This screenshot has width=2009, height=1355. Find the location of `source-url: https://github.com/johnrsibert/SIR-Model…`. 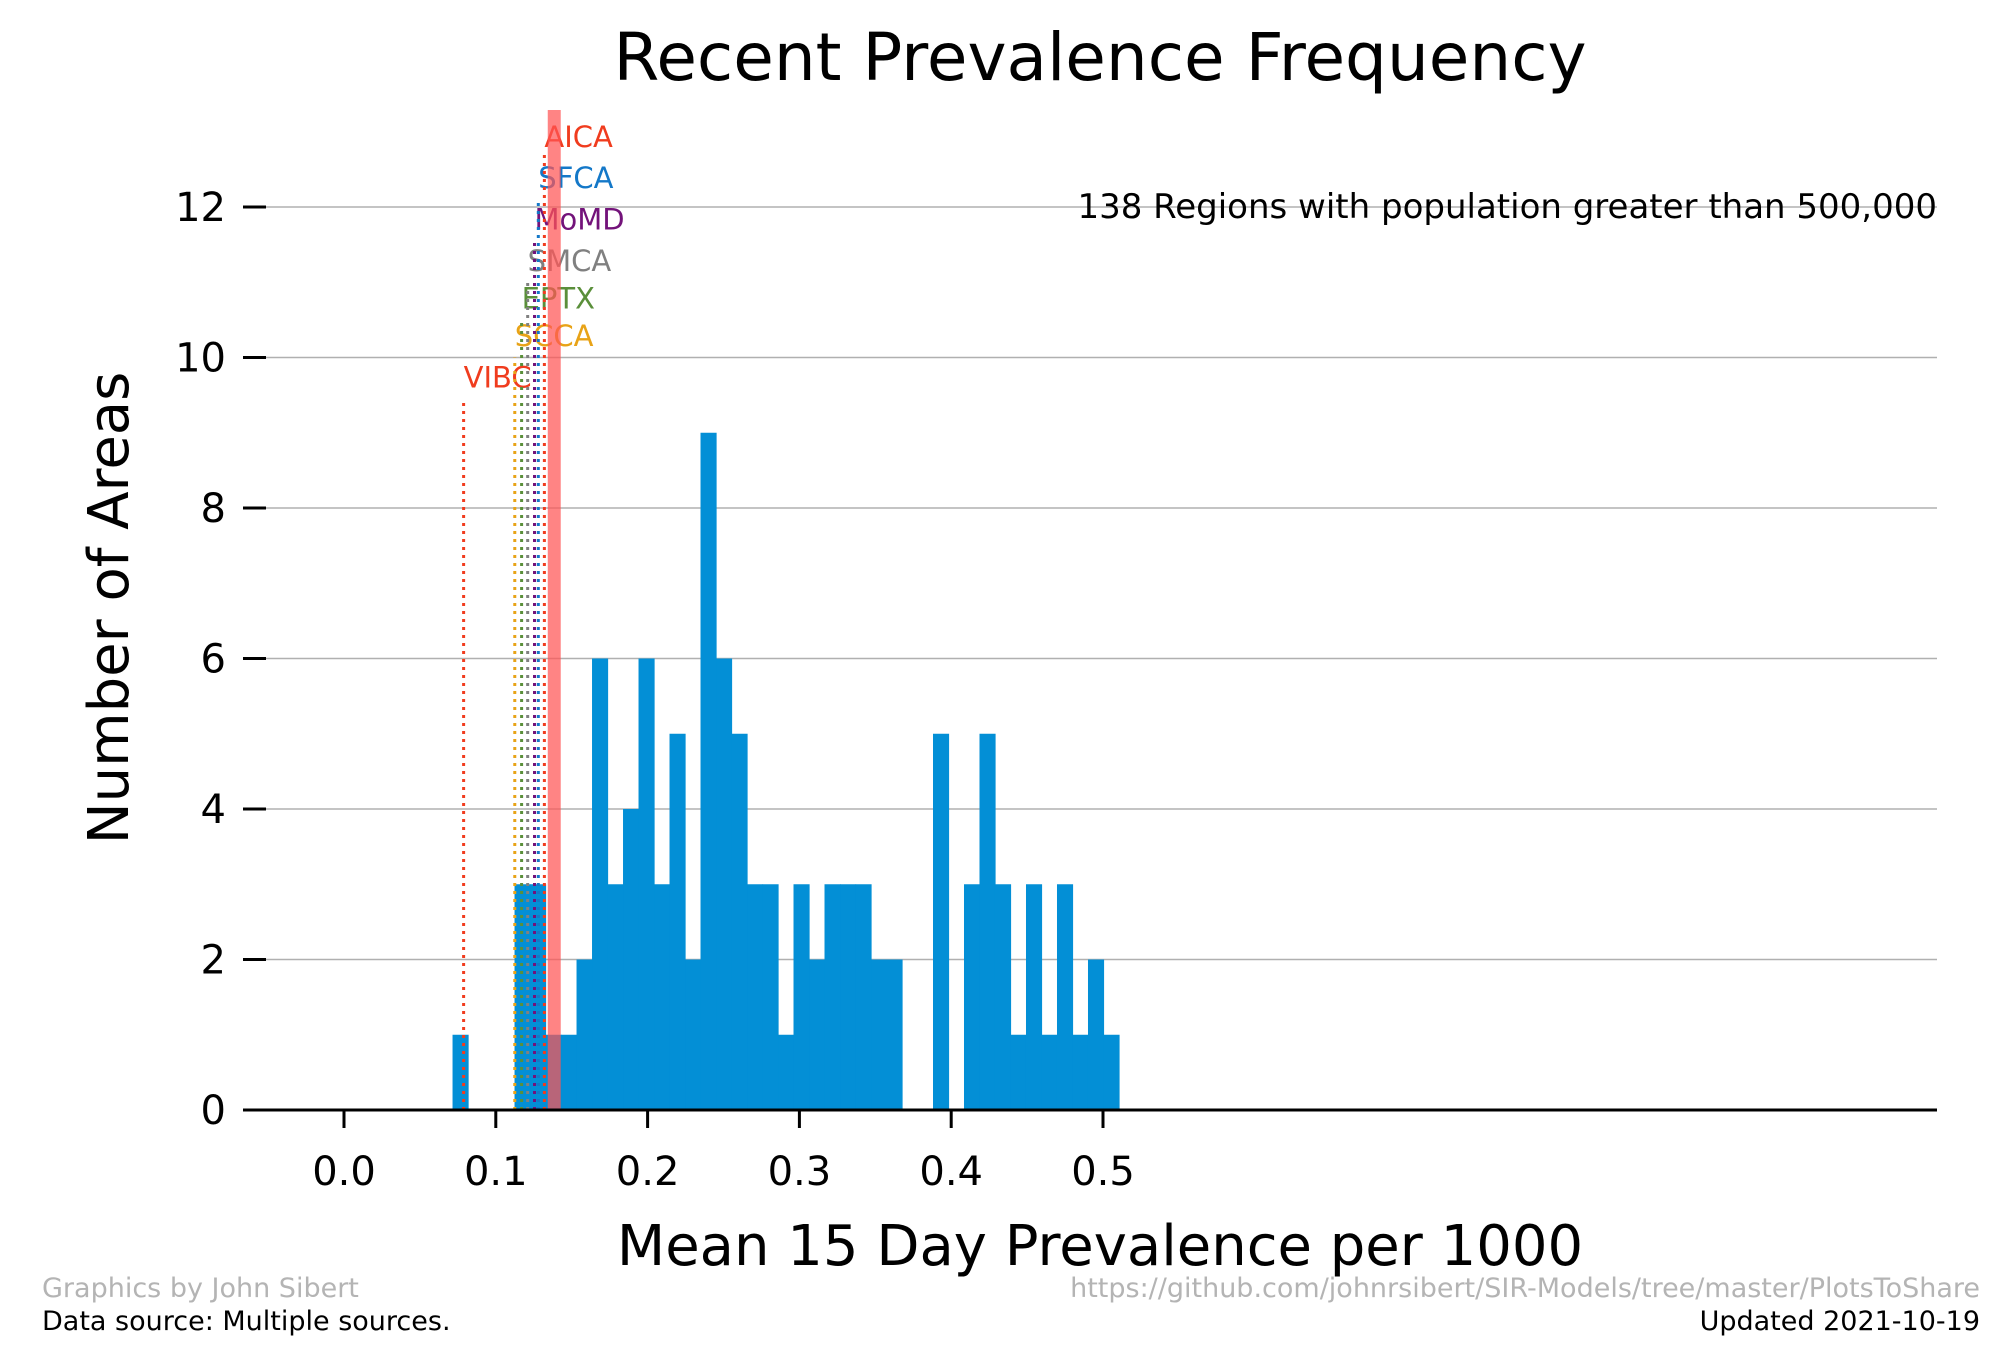

source-url: https://github.com/johnrsibert/SIR-Model… is located at coordinates (1525, 1288).